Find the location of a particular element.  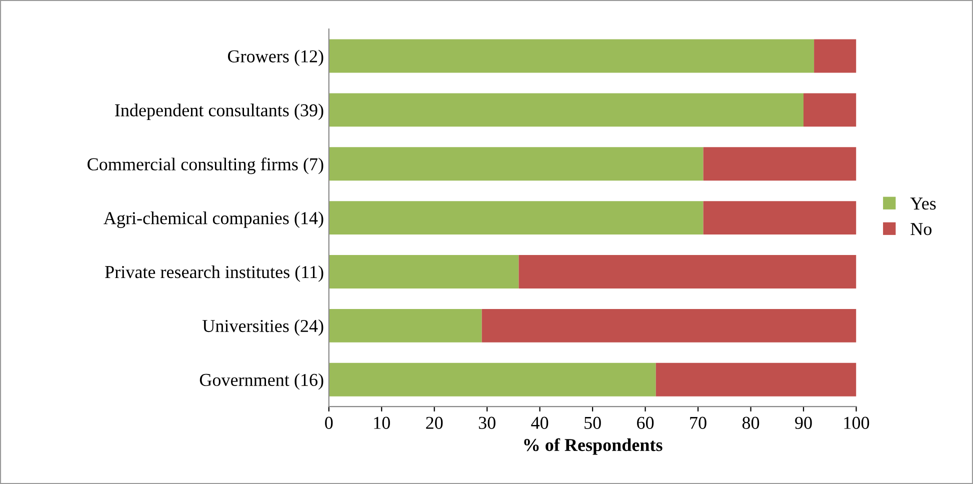

x-tick-label: 90 is located at coordinates (803, 422).